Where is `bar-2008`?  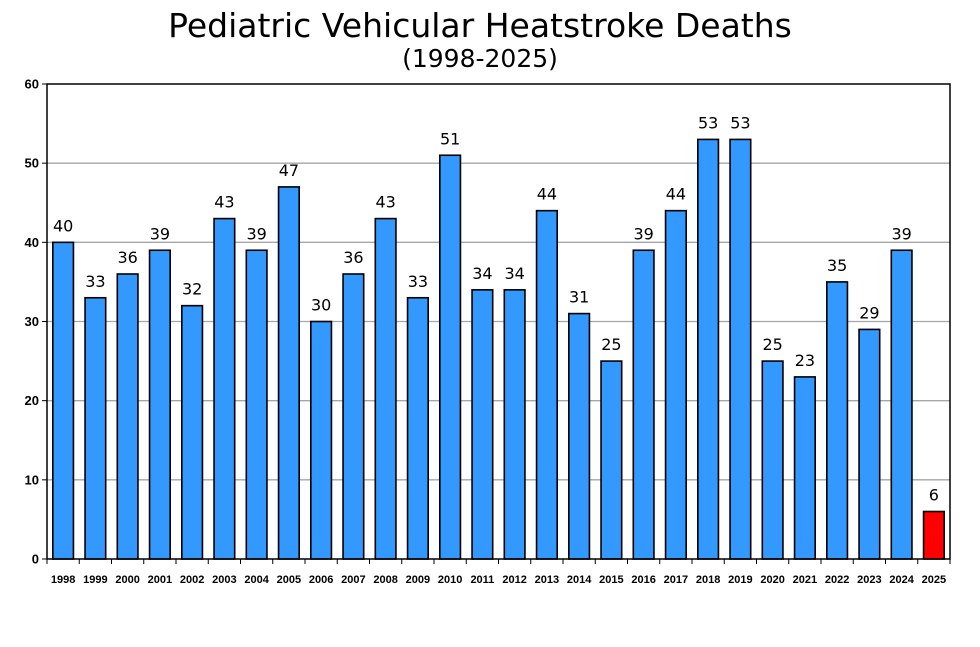 bar-2008 is located at coordinates (385, 388).